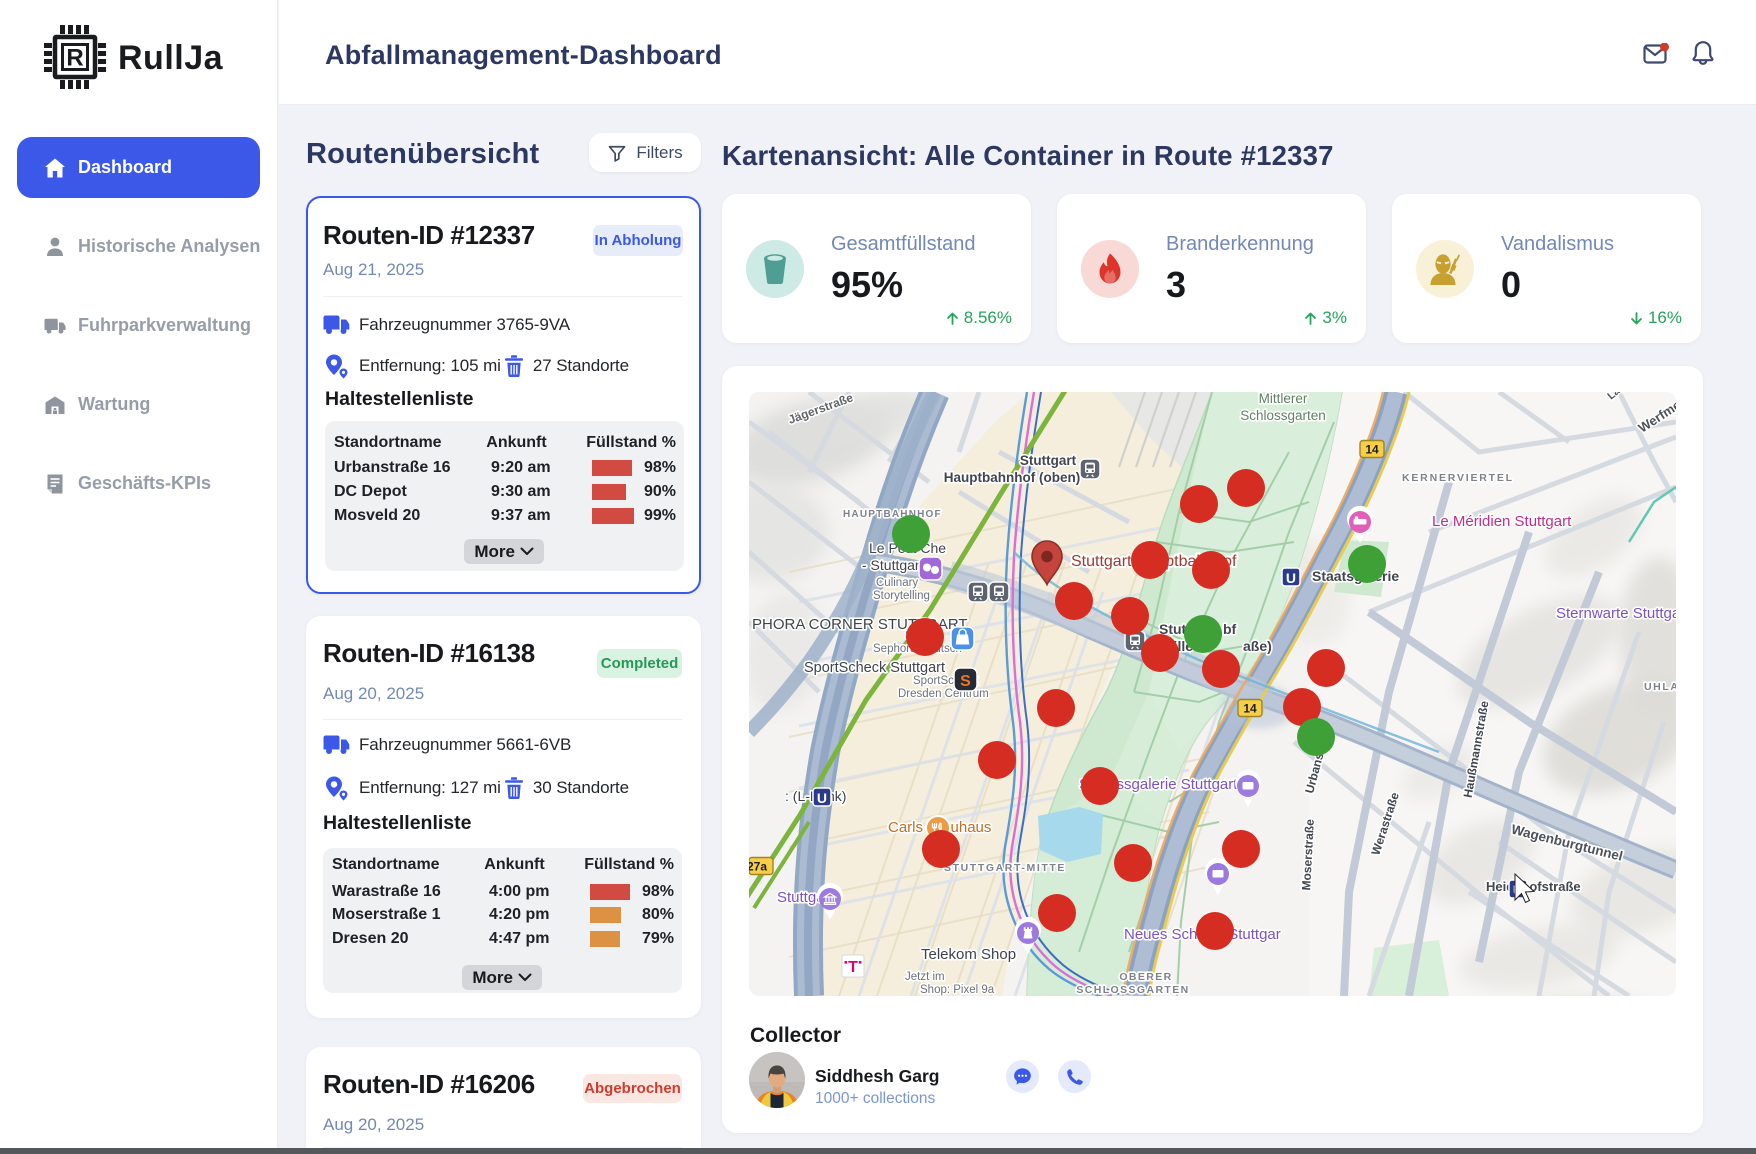 This screenshot has height=1154, width=1756. I want to click on svg-text: - Stuttgart, so click(893, 565).